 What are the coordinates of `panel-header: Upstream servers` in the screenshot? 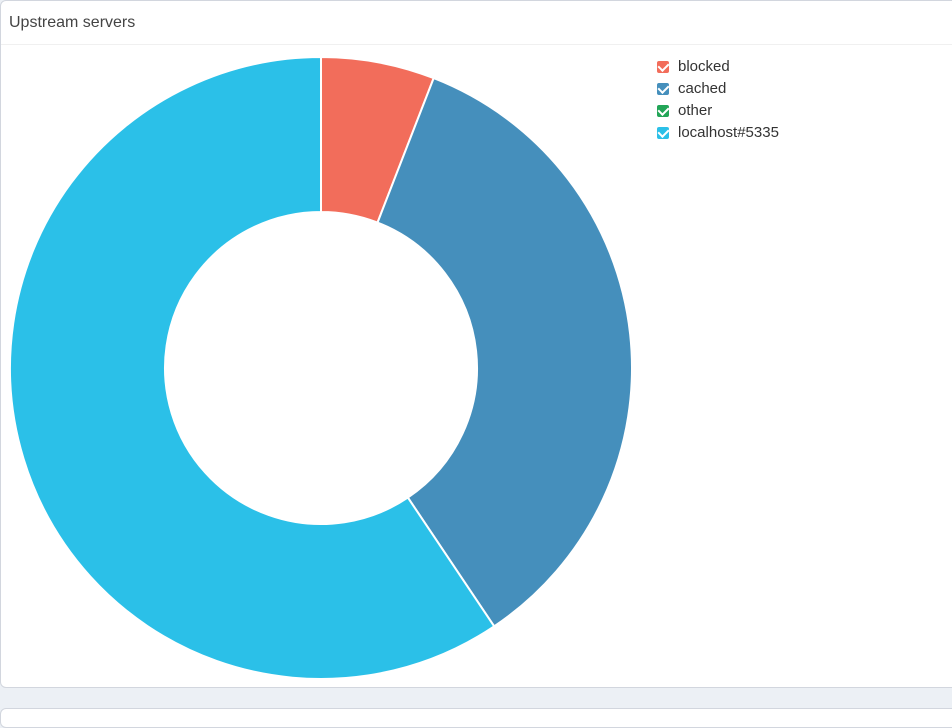 It's located at (476, 23).